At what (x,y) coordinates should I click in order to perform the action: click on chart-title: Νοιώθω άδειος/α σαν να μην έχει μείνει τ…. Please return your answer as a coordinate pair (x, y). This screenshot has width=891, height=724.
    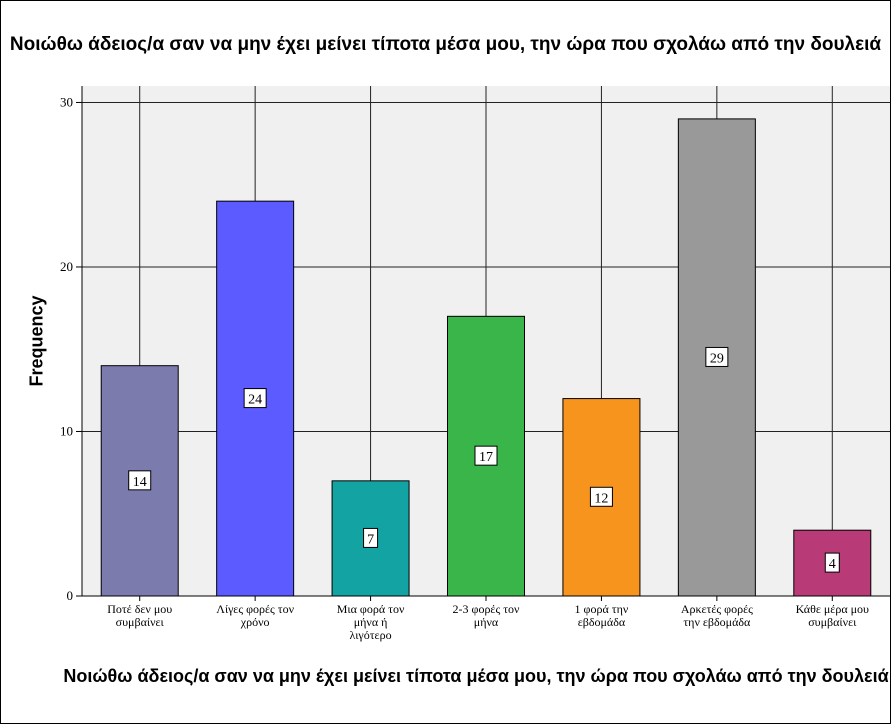
    Looking at the image, I should click on (445, 44).